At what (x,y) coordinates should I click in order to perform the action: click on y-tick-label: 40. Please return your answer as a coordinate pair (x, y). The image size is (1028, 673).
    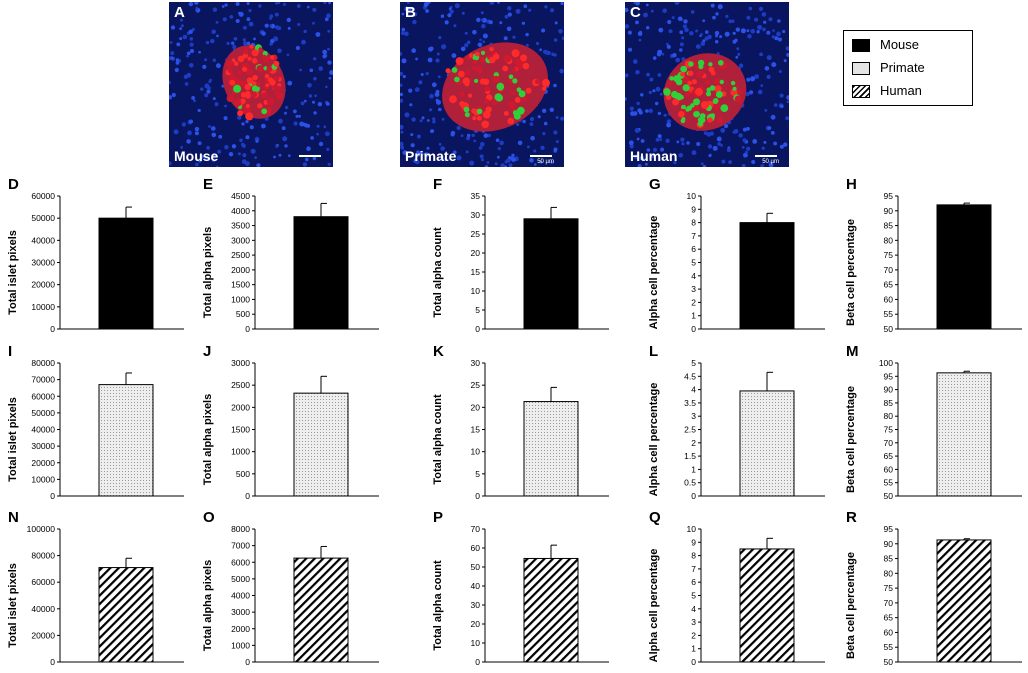
    Looking at the image, I should click on (476, 586).